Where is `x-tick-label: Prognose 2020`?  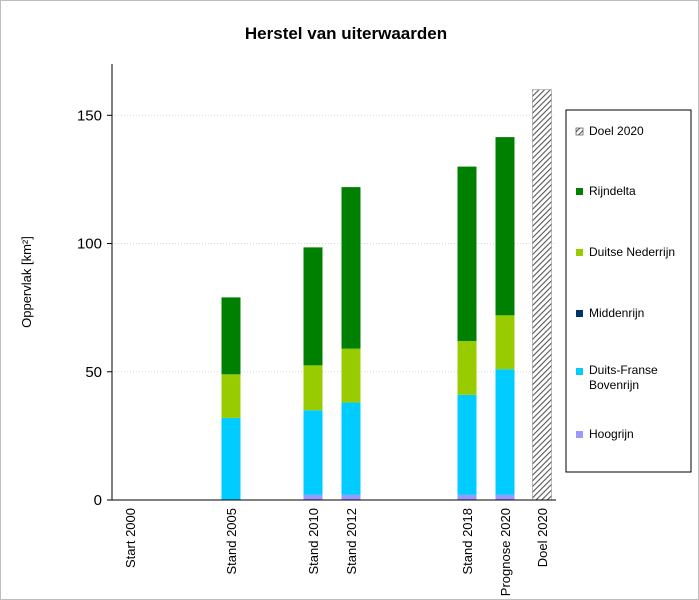 x-tick-label: Prognose 2020 is located at coordinates (505, 552).